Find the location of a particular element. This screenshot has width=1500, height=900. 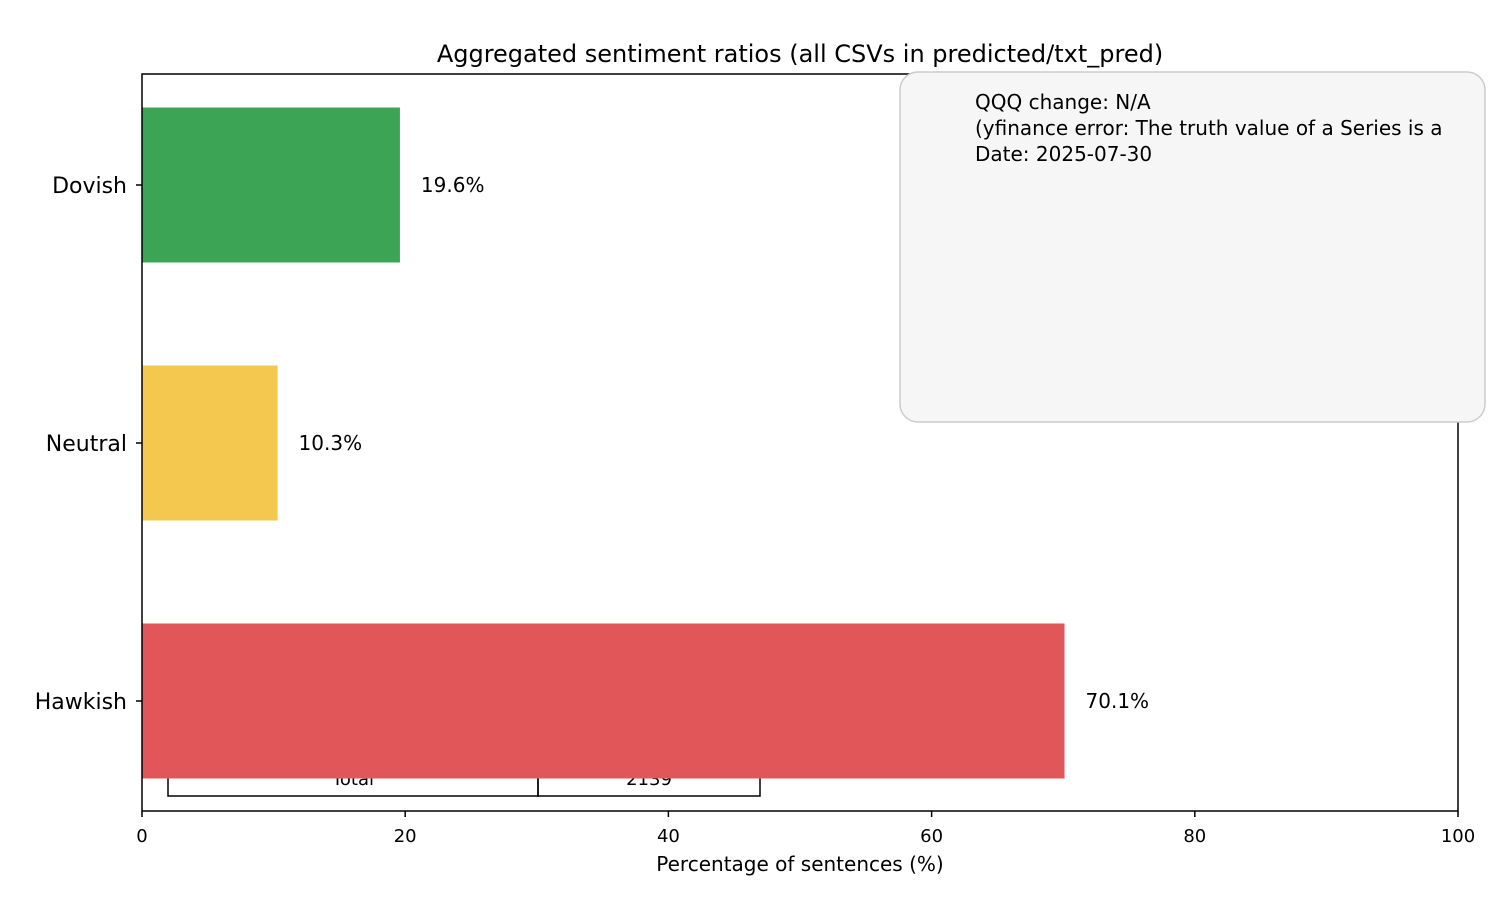

category-label-hawkish: Hawkish is located at coordinates (81, 702).